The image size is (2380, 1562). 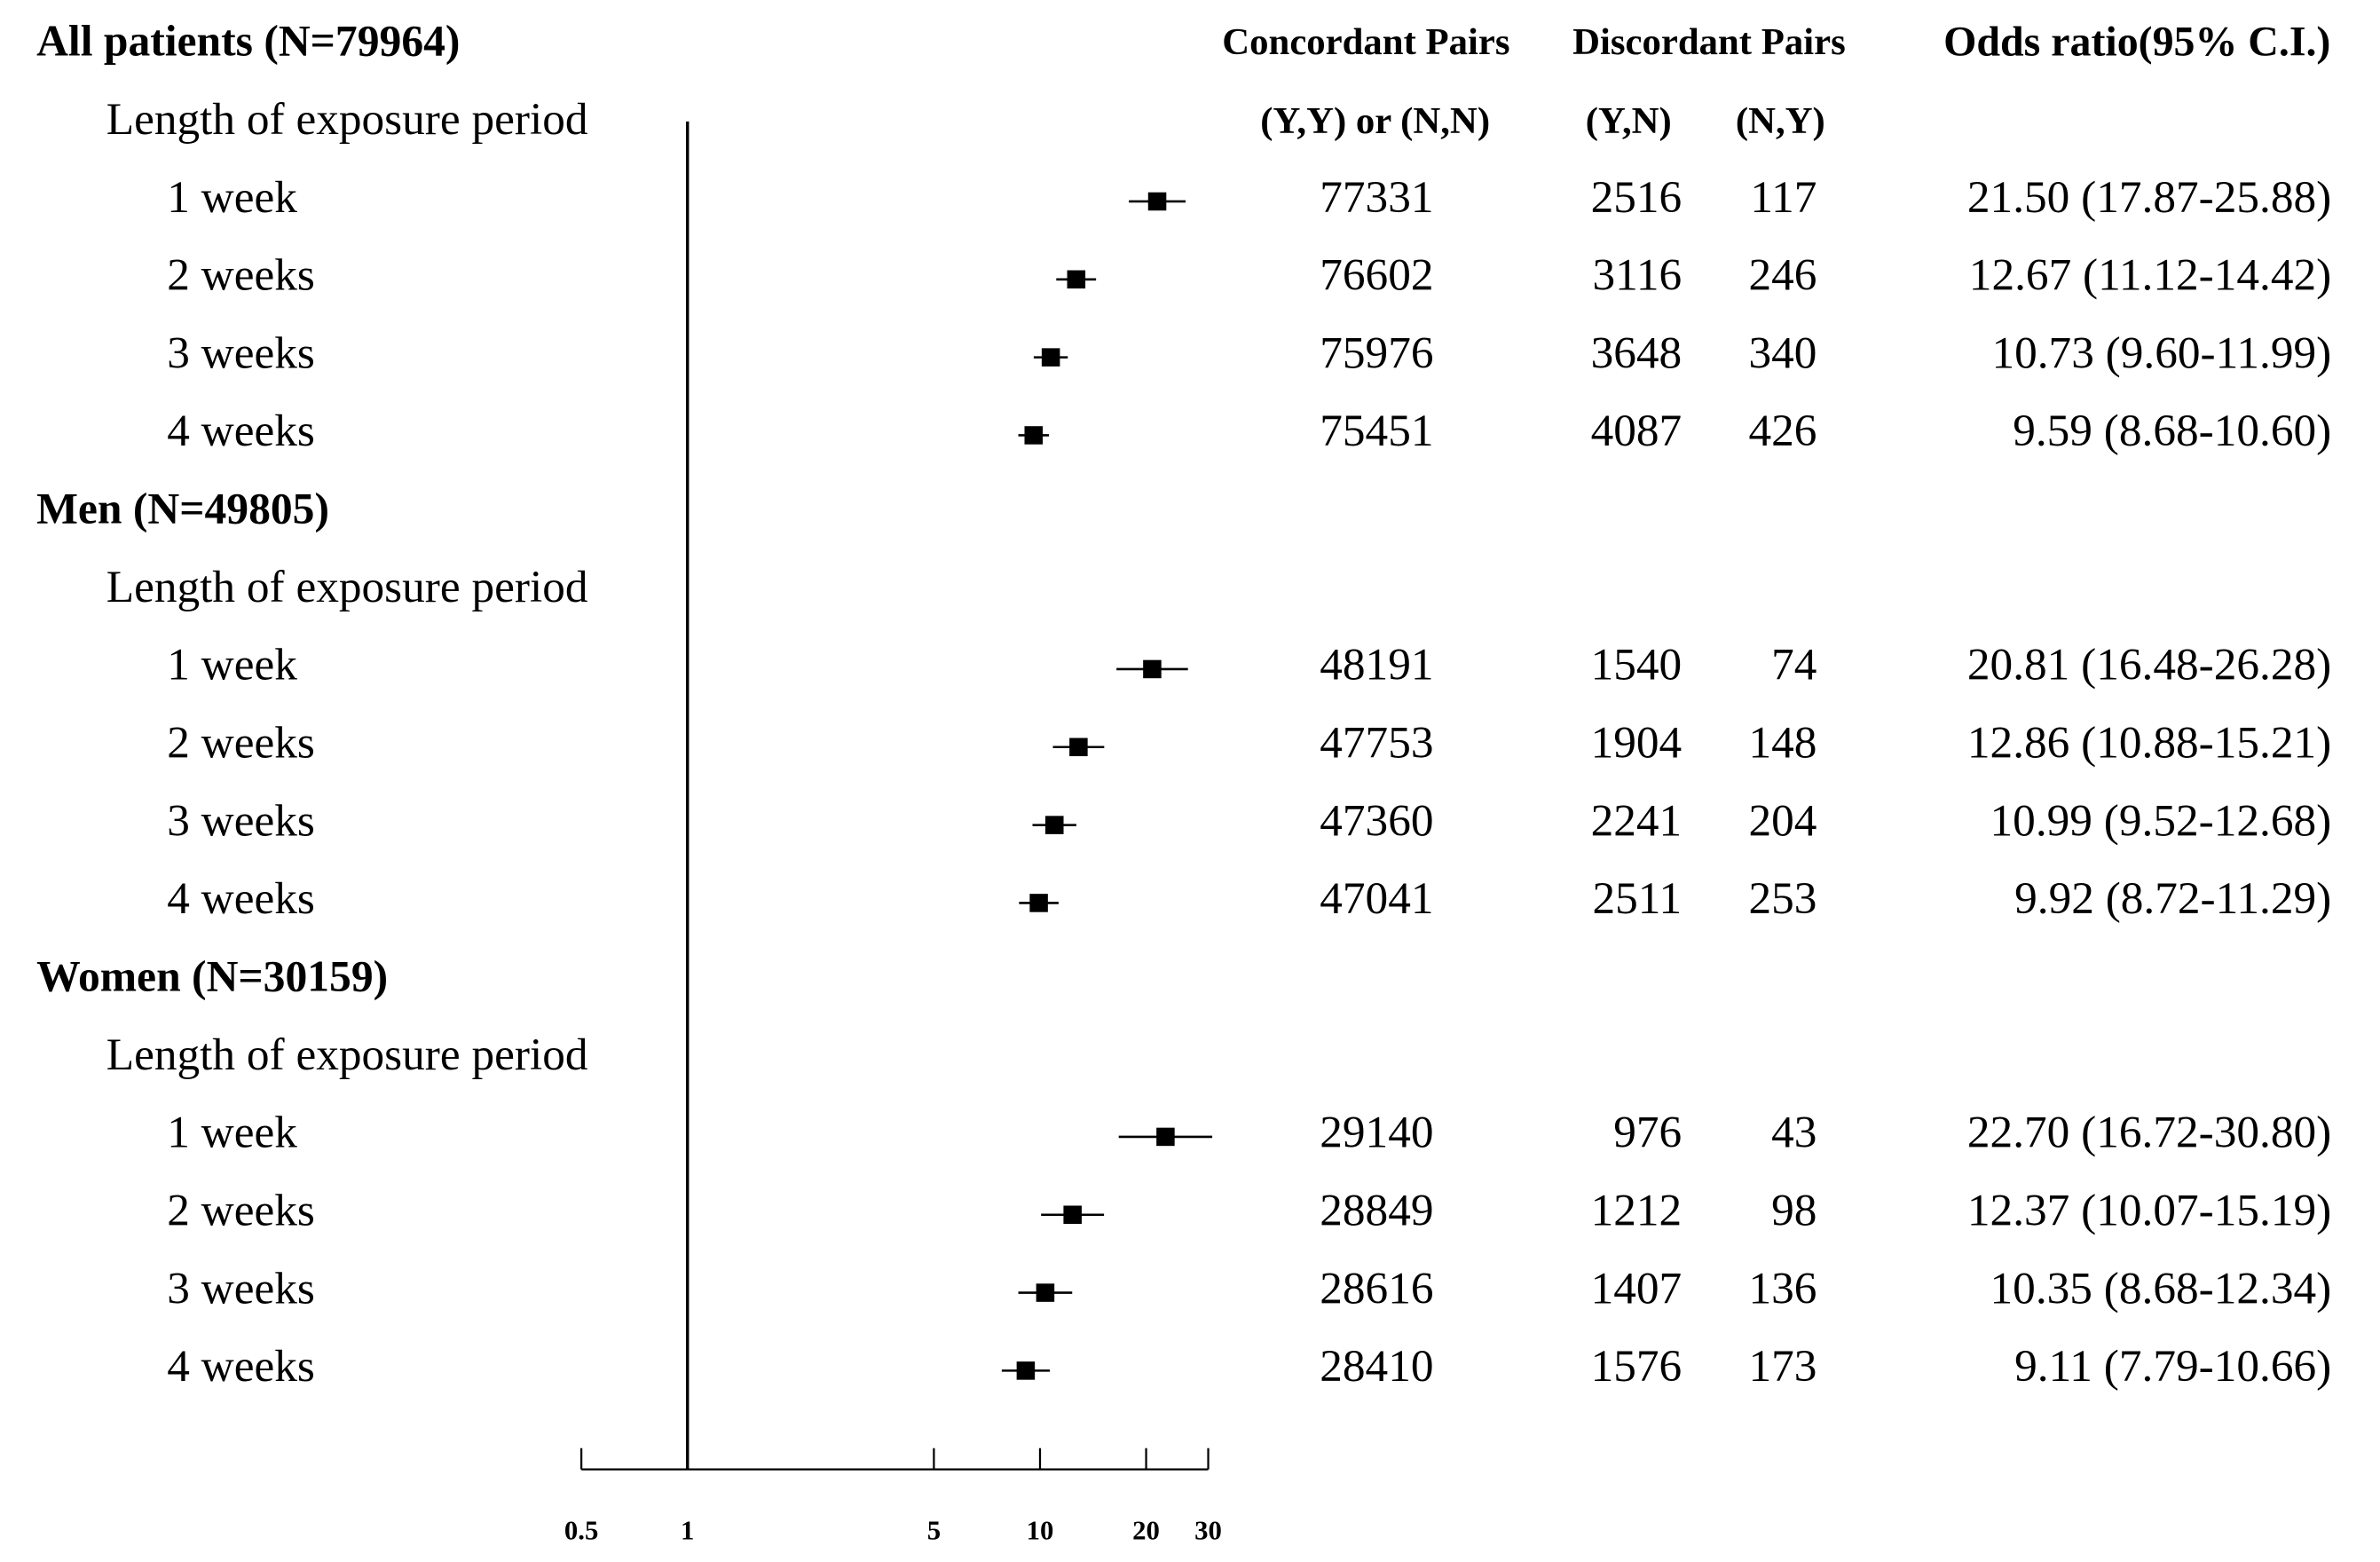 I want to click on sub-header: (N,Y), so click(x=1780, y=121).